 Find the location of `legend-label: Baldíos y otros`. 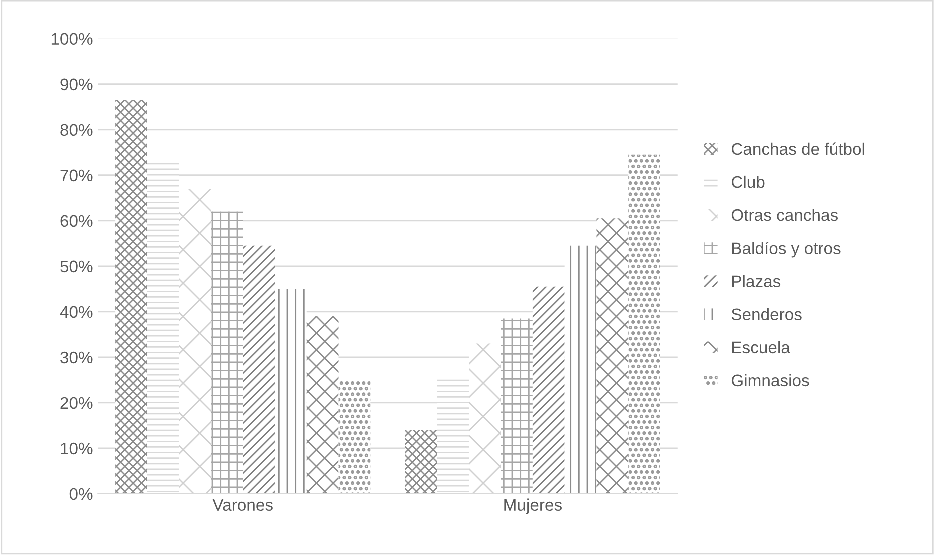

legend-label: Baldíos y otros is located at coordinates (786, 250).